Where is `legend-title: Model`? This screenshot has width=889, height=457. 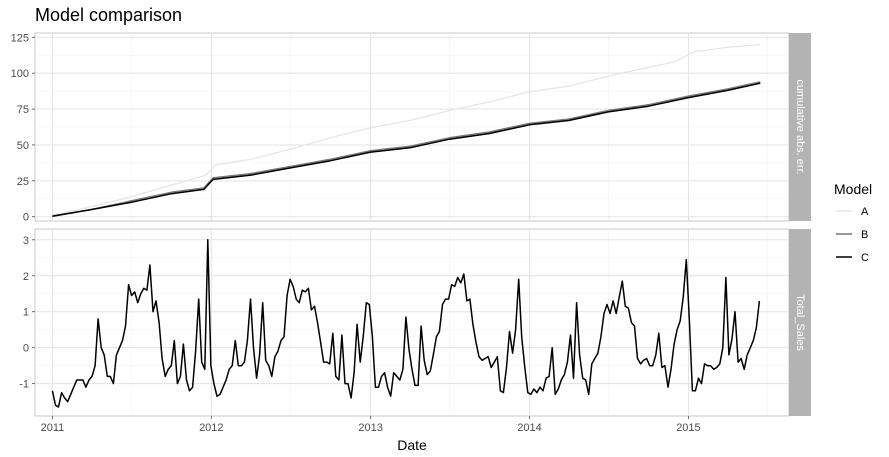 legend-title: Model is located at coordinates (853, 189).